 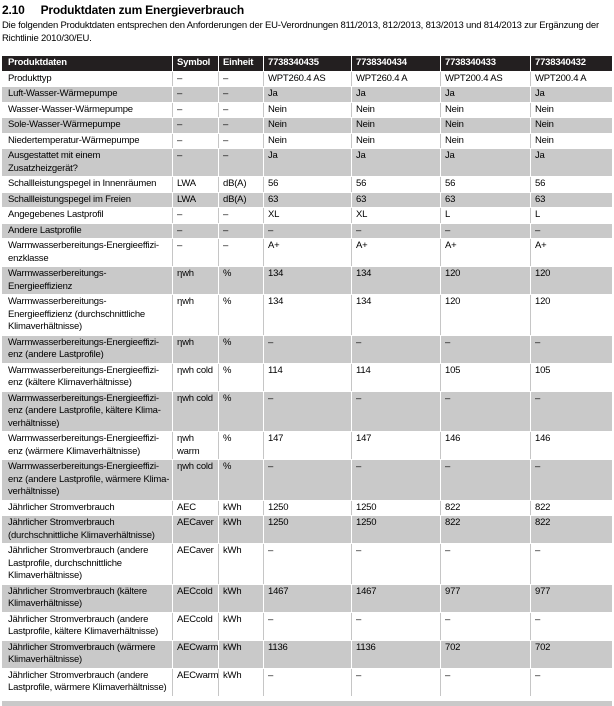 I want to click on cell-value-2: 147, so click(x=395, y=445).